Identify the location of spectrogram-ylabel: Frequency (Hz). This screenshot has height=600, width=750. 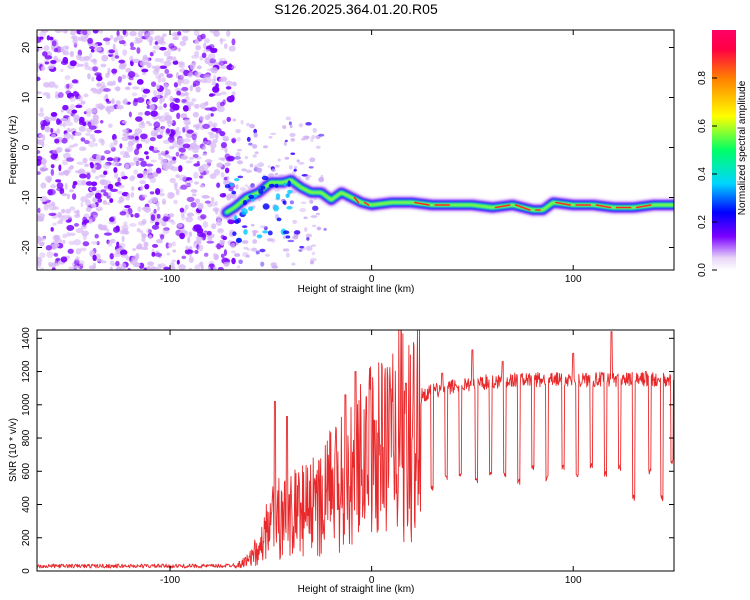
(13, 150).